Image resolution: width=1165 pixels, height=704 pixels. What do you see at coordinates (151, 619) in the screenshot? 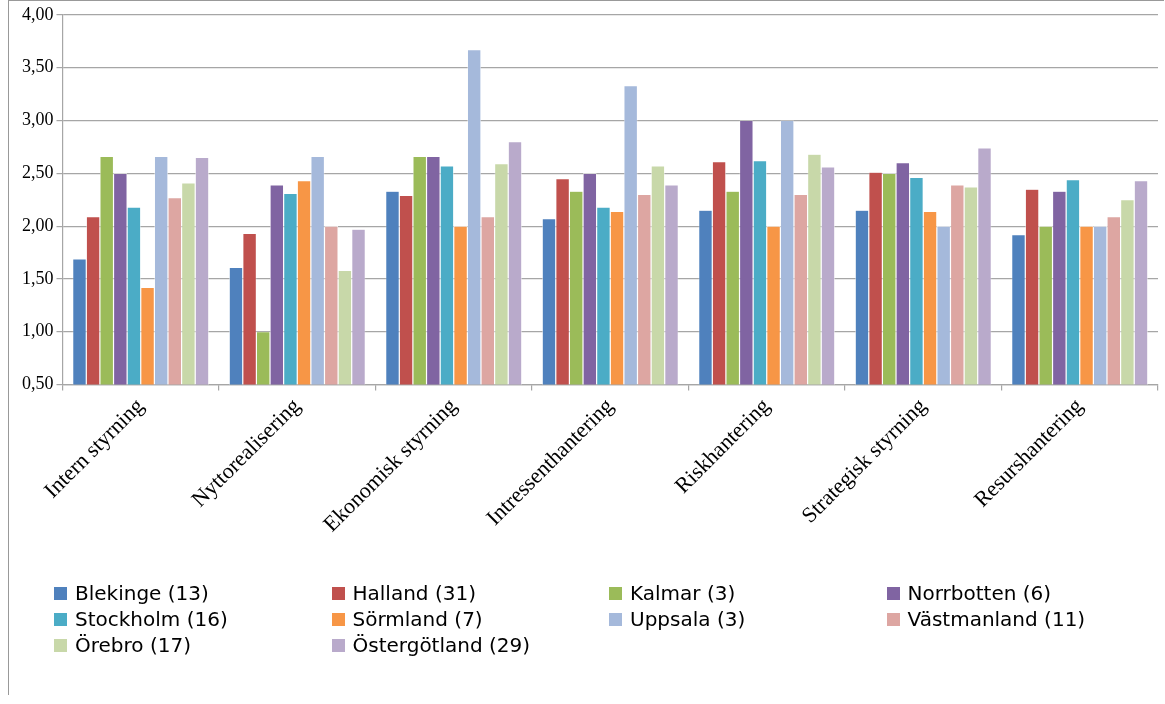
I see `legend-label: Stockholm (16)` at bounding box center [151, 619].